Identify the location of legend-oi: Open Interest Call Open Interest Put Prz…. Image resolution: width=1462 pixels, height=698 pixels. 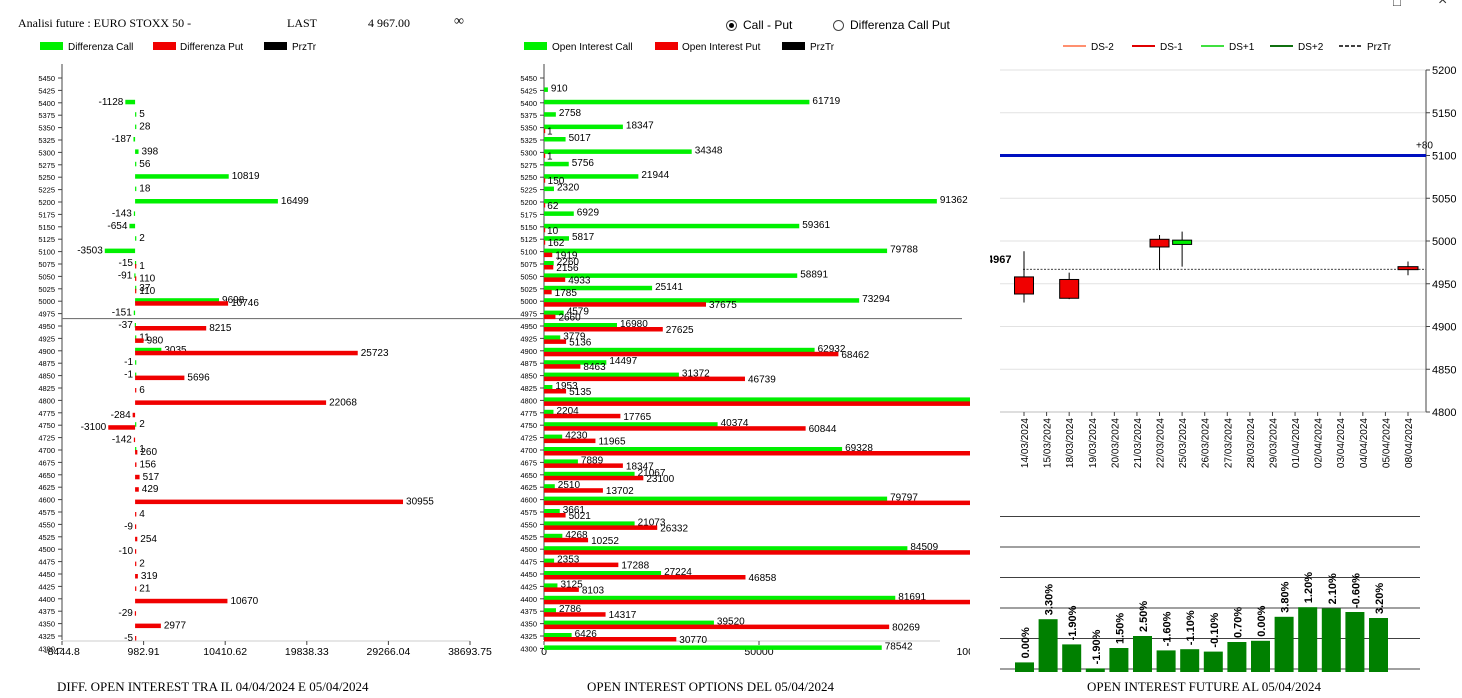
(679, 47).